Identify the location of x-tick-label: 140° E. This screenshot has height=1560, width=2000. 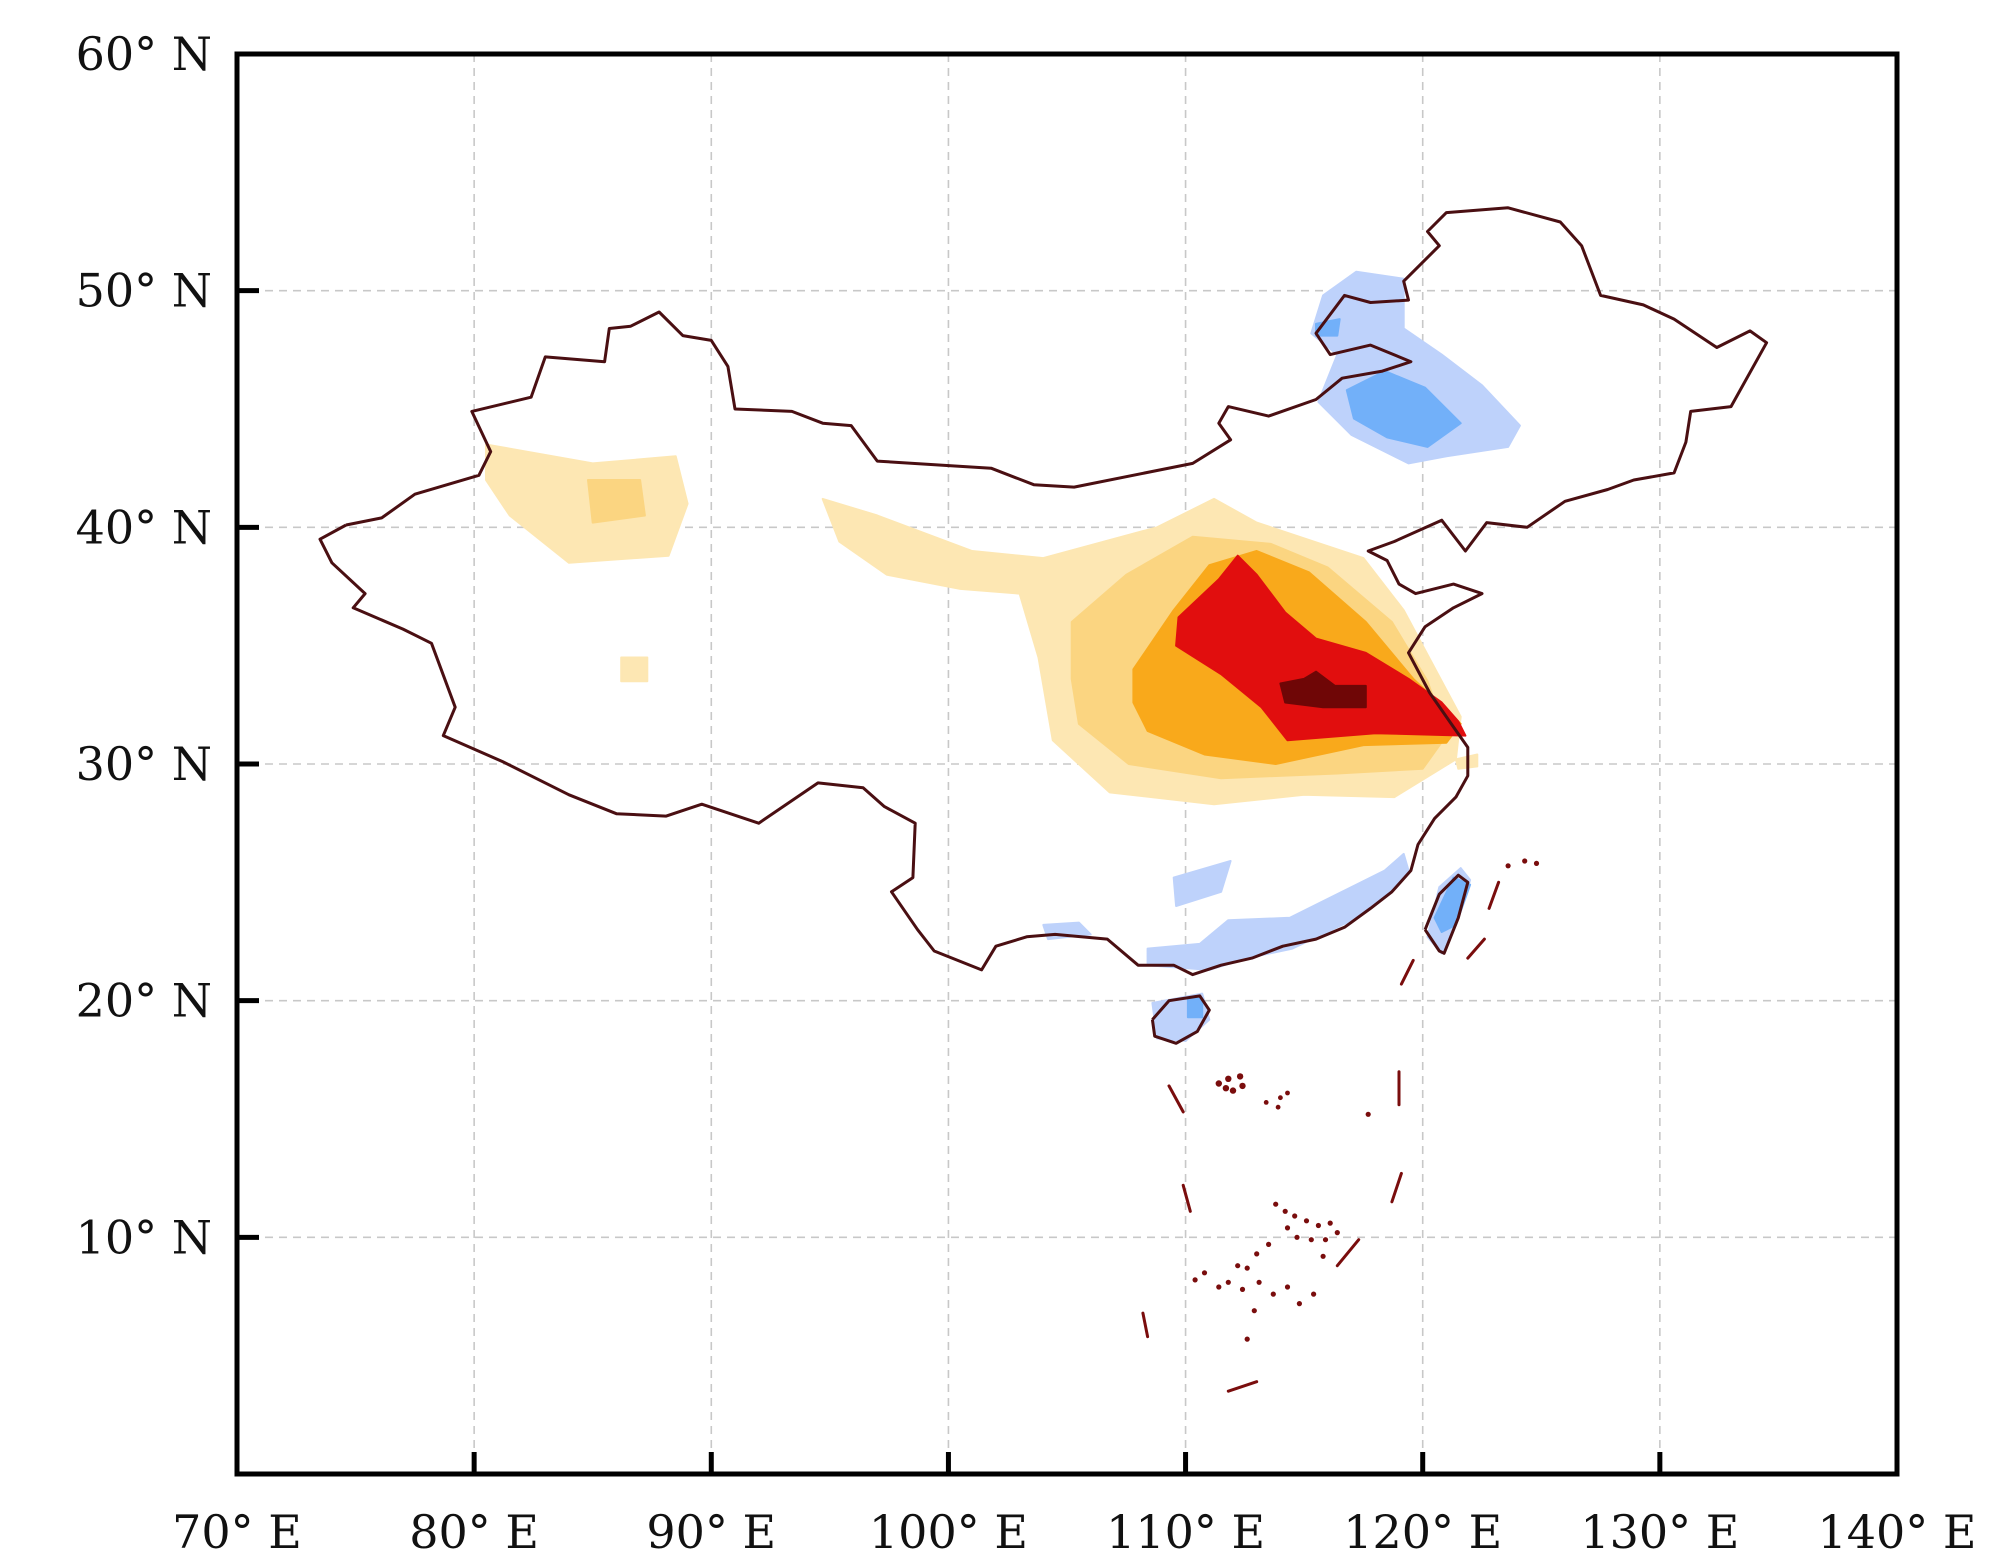
(1896, 1532).